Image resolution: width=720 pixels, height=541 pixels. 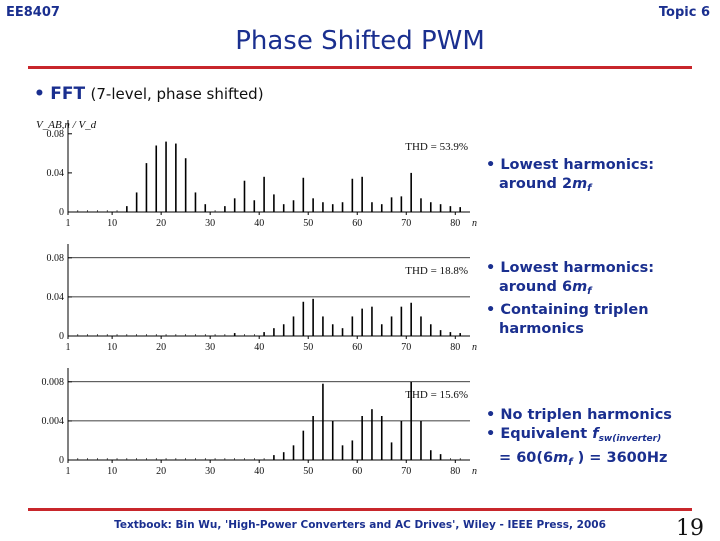 I want to click on note-line: around 6mf, so click(x=570, y=289).